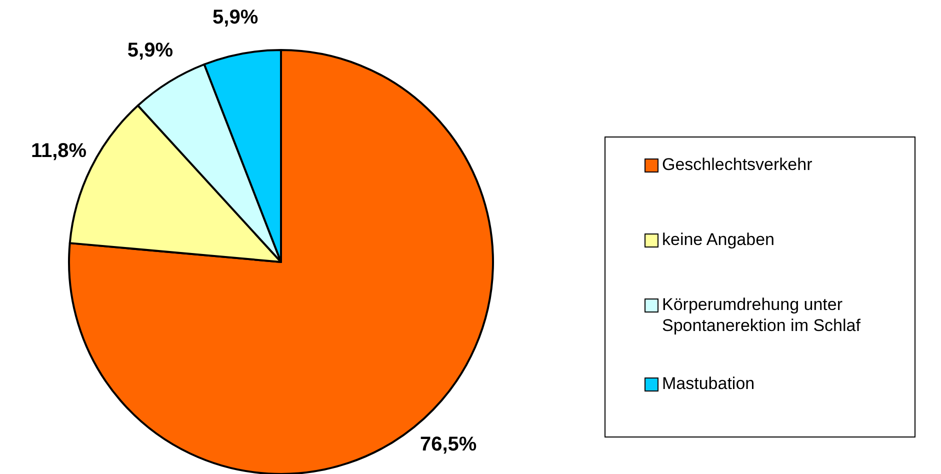 Image resolution: width=941 pixels, height=474 pixels. I want to click on legend-label: Körperumdrehung unter Spontanerektion im Schlaf, so click(761, 315).